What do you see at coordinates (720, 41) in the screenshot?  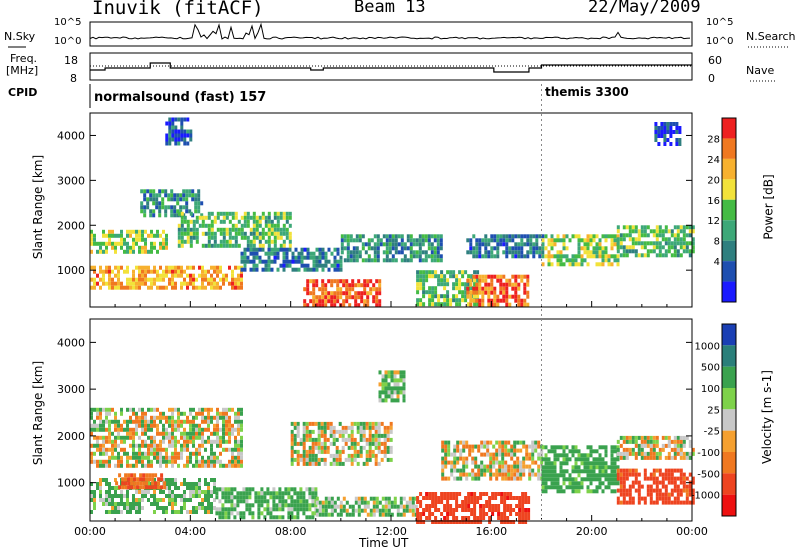 I see `nsearch-tick-low: 10^0` at bounding box center [720, 41].